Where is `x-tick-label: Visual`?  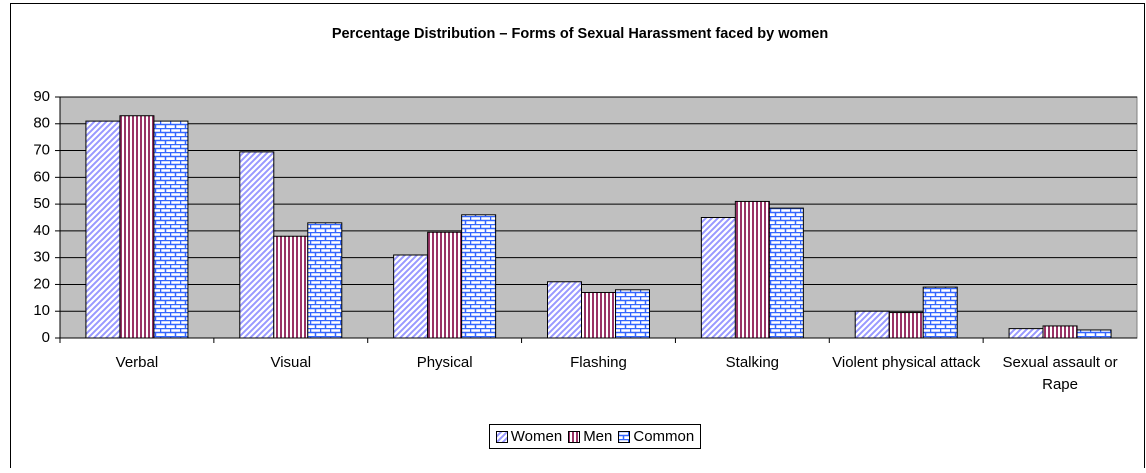
x-tick-label: Visual is located at coordinates (291, 362).